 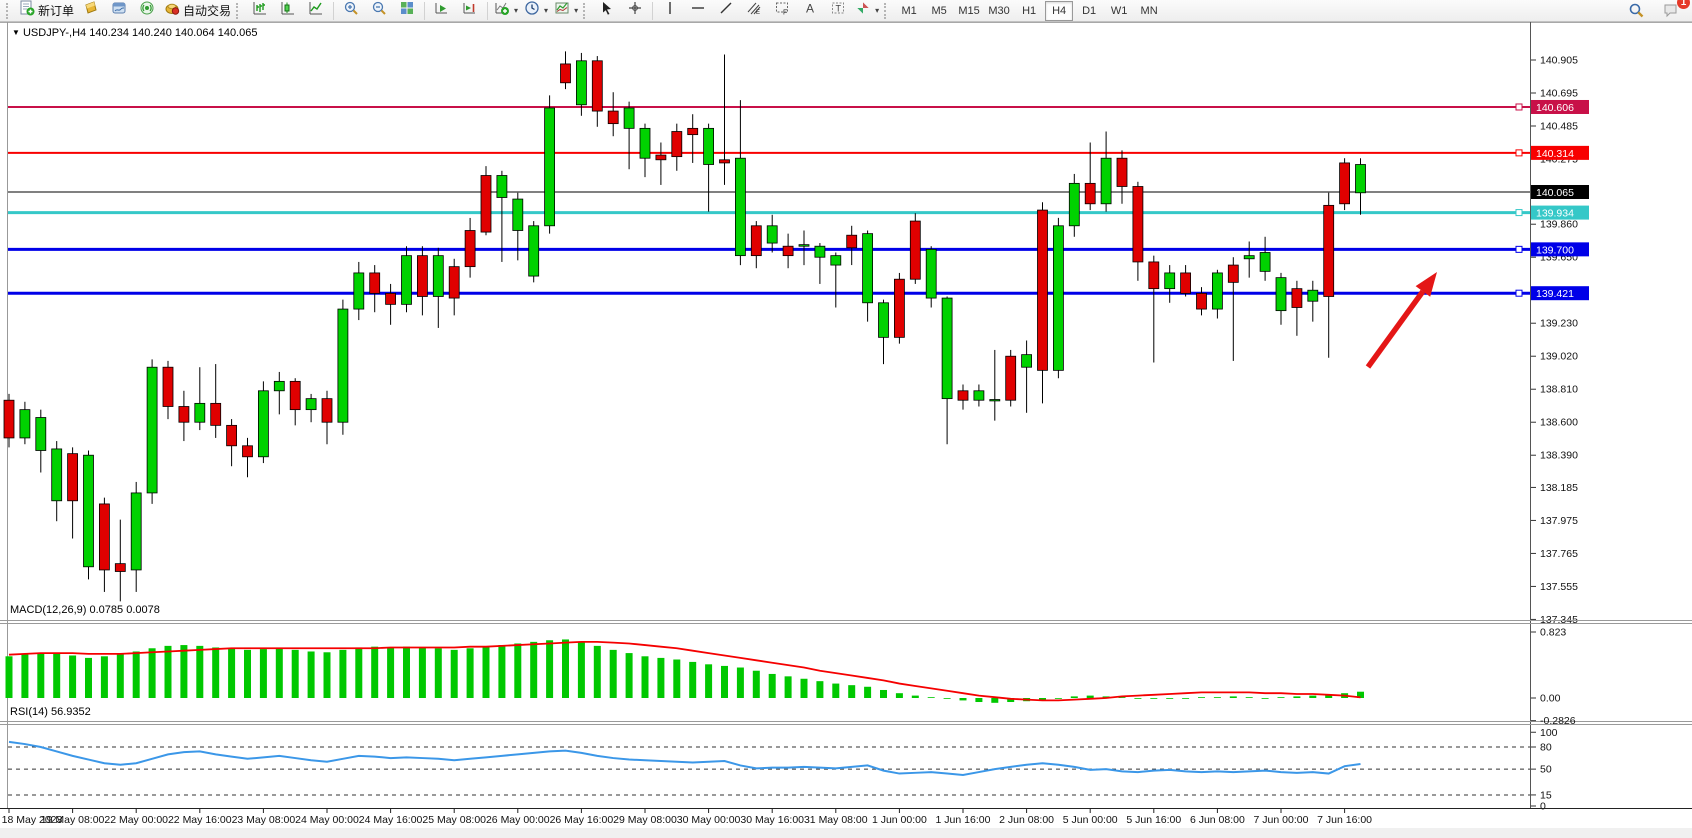 I want to click on tab-m1: M1, so click(x=909, y=10).